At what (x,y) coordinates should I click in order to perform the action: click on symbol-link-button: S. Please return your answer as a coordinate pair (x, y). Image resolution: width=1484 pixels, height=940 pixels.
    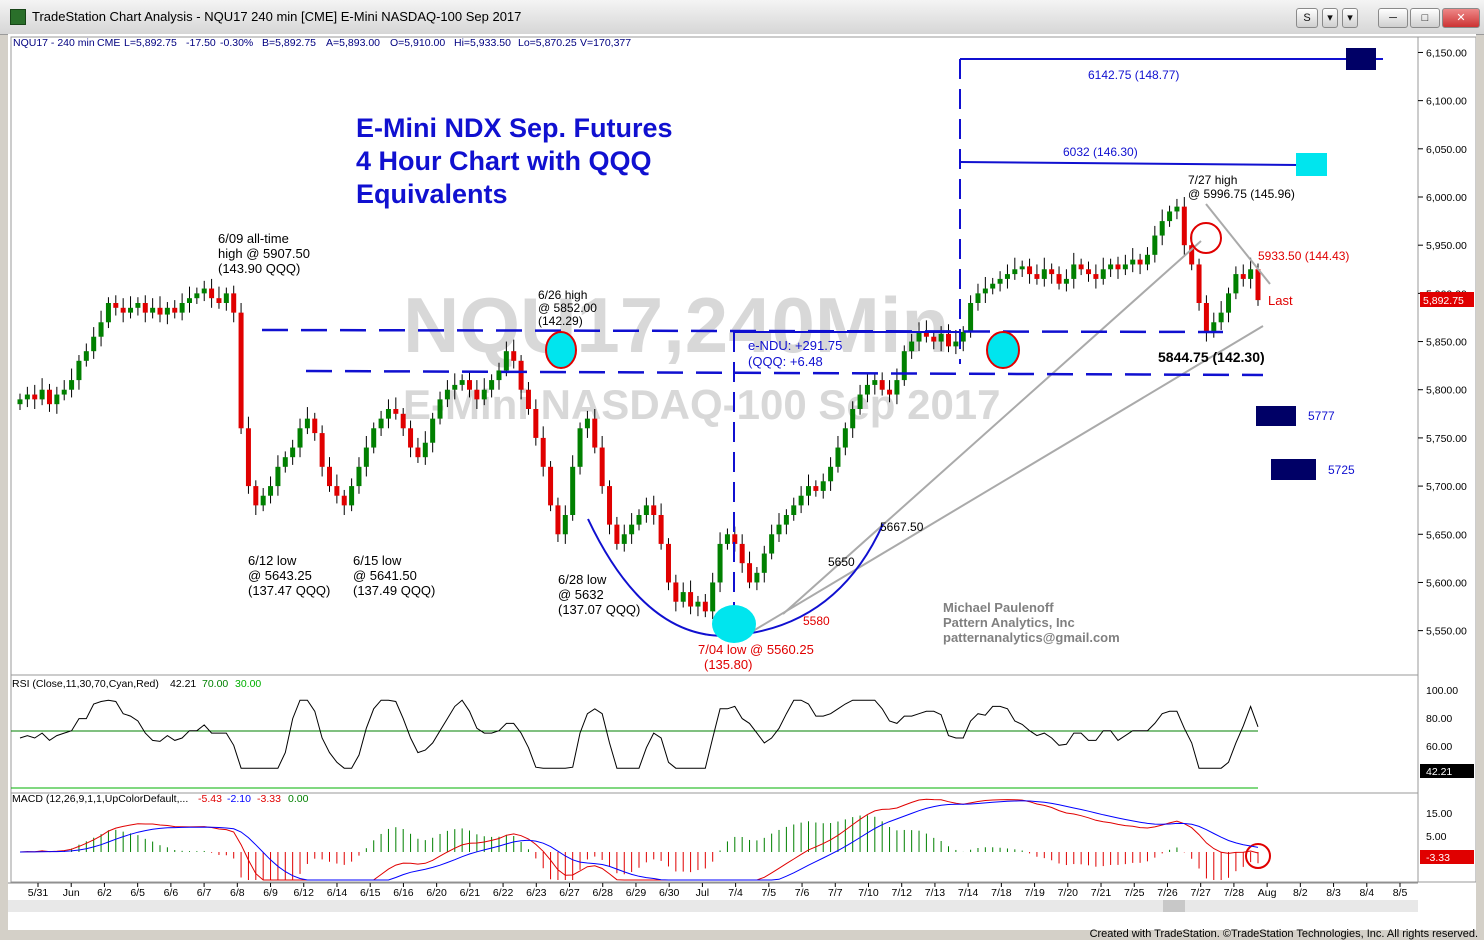
    Looking at the image, I should click on (1307, 18).